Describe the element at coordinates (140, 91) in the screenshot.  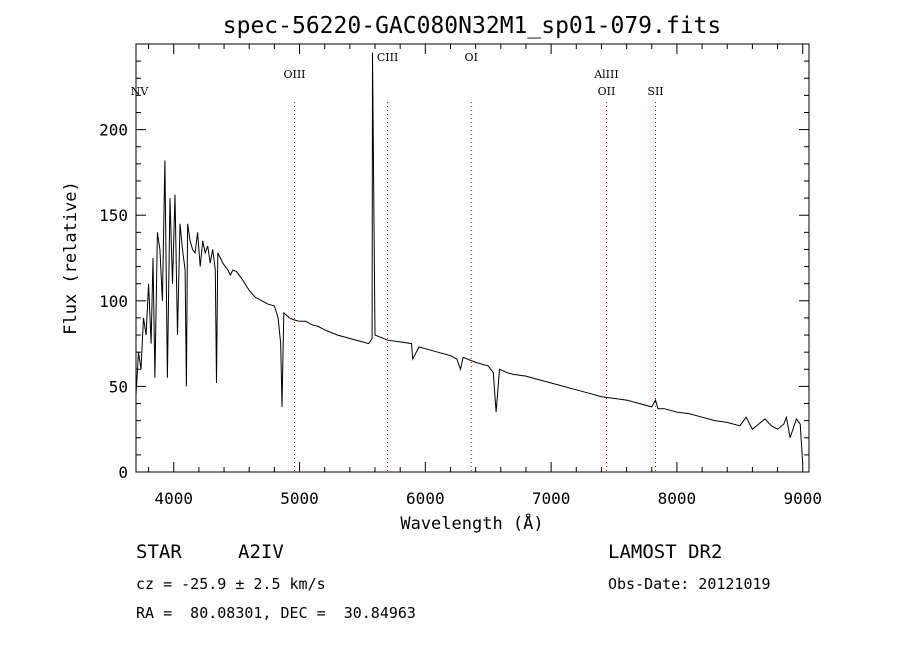
I see `line-label-nv: NV` at that location.